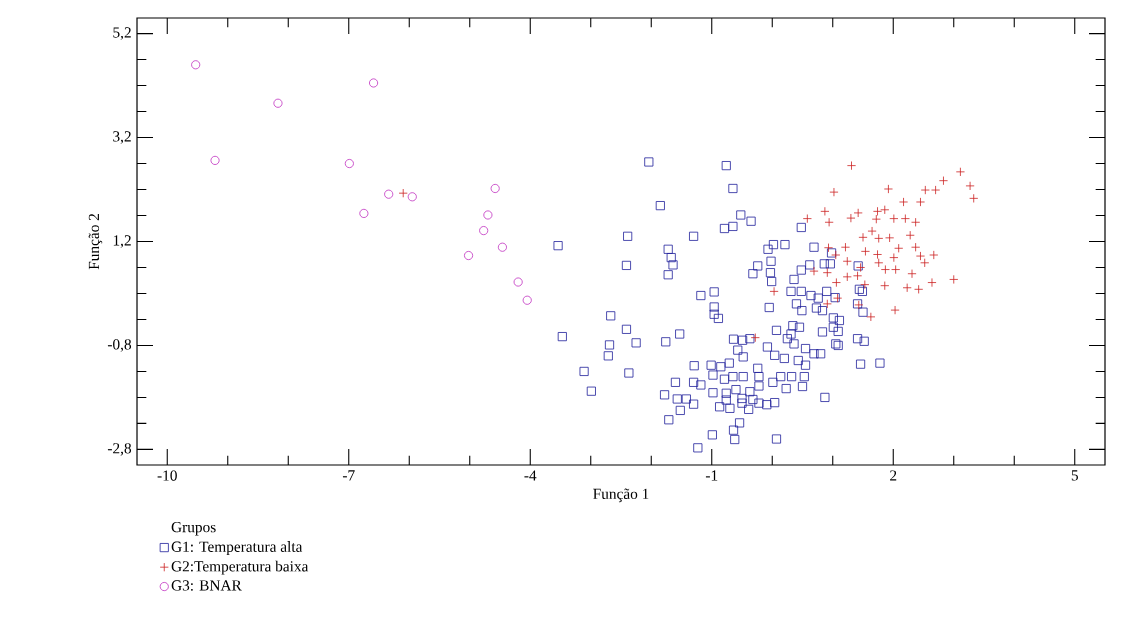 This screenshot has height=631, width=1129. What do you see at coordinates (1074, 475) in the screenshot?
I see `x-tick-label: 5` at bounding box center [1074, 475].